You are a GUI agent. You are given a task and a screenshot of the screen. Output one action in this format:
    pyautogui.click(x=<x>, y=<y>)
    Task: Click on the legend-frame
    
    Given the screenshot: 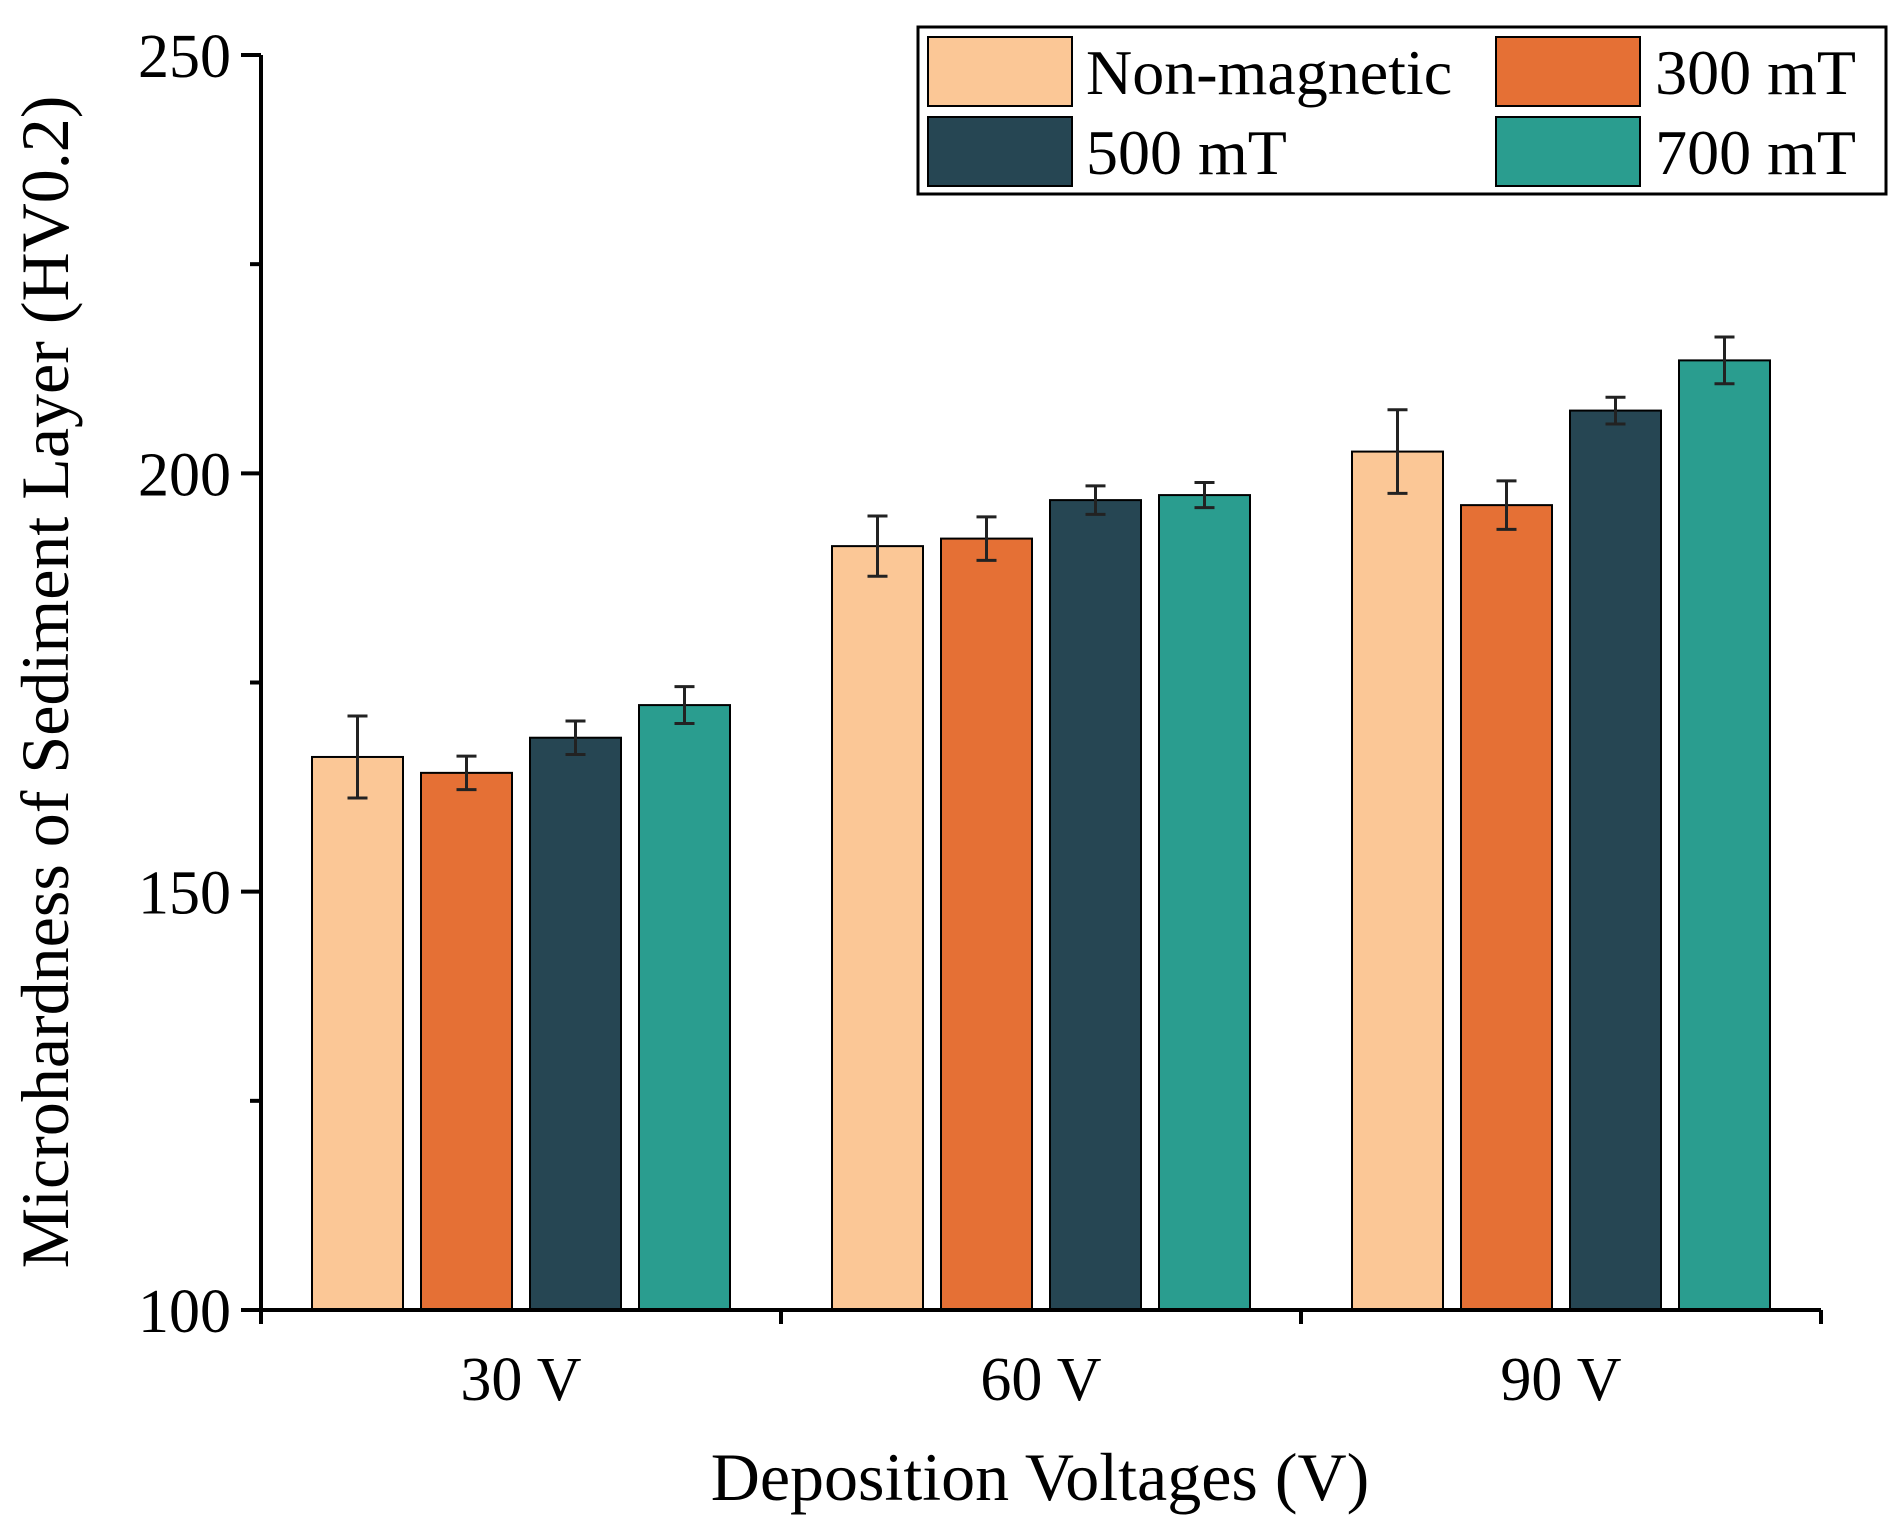 What is the action you would take?
    pyautogui.click(x=1402, y=110)
    